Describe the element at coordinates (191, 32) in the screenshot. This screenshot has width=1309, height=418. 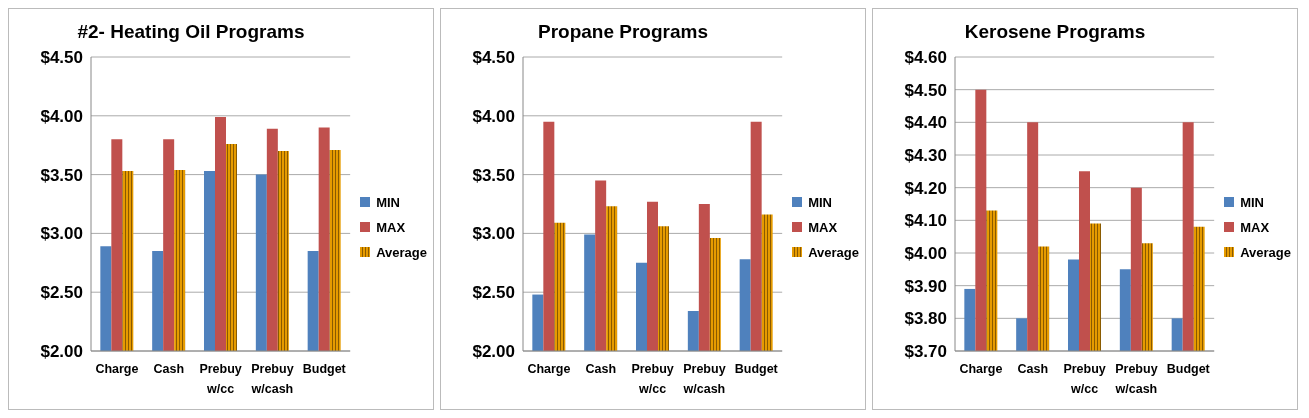
I see `chart-title: #2- Heating Oil Programs` at that location.